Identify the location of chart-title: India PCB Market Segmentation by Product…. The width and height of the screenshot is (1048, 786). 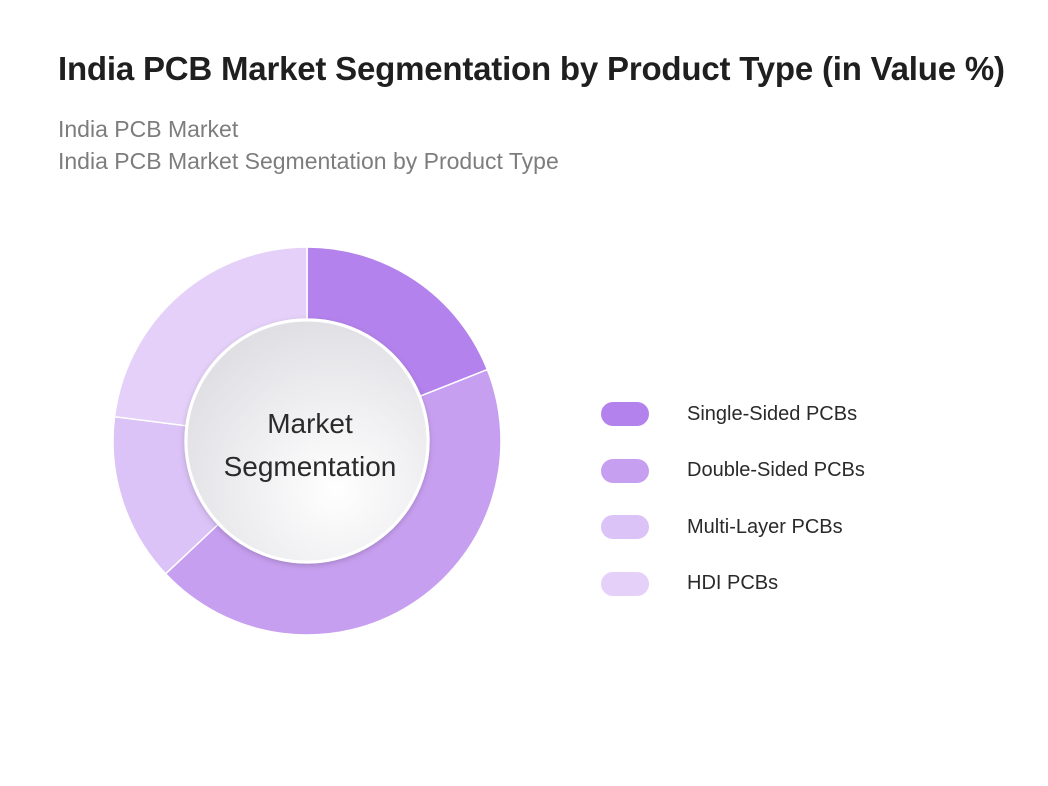
(531, 68).